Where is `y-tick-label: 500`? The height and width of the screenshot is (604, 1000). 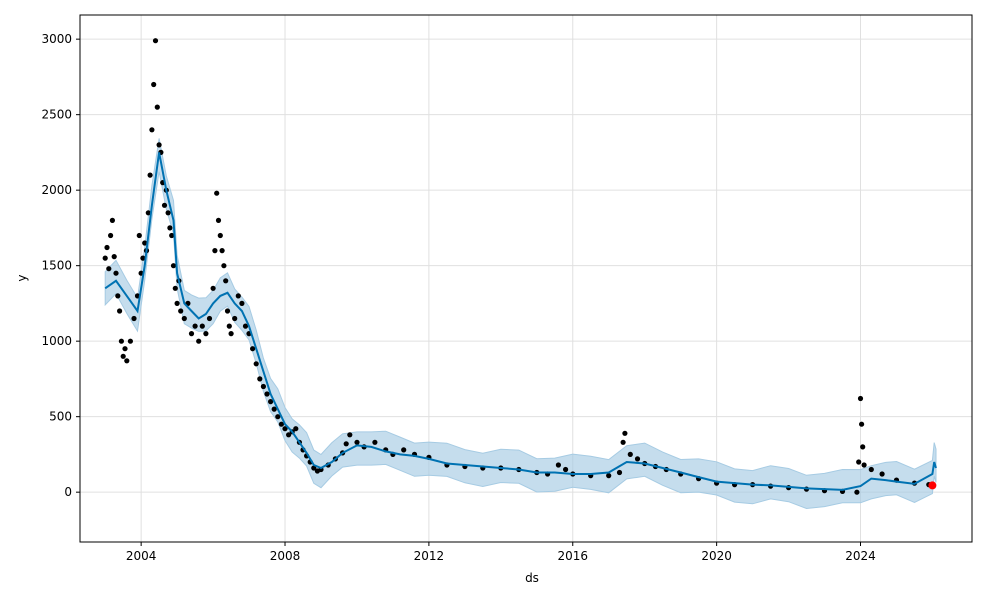 y-tick-label: 500 is located at coordinates (60, 417).